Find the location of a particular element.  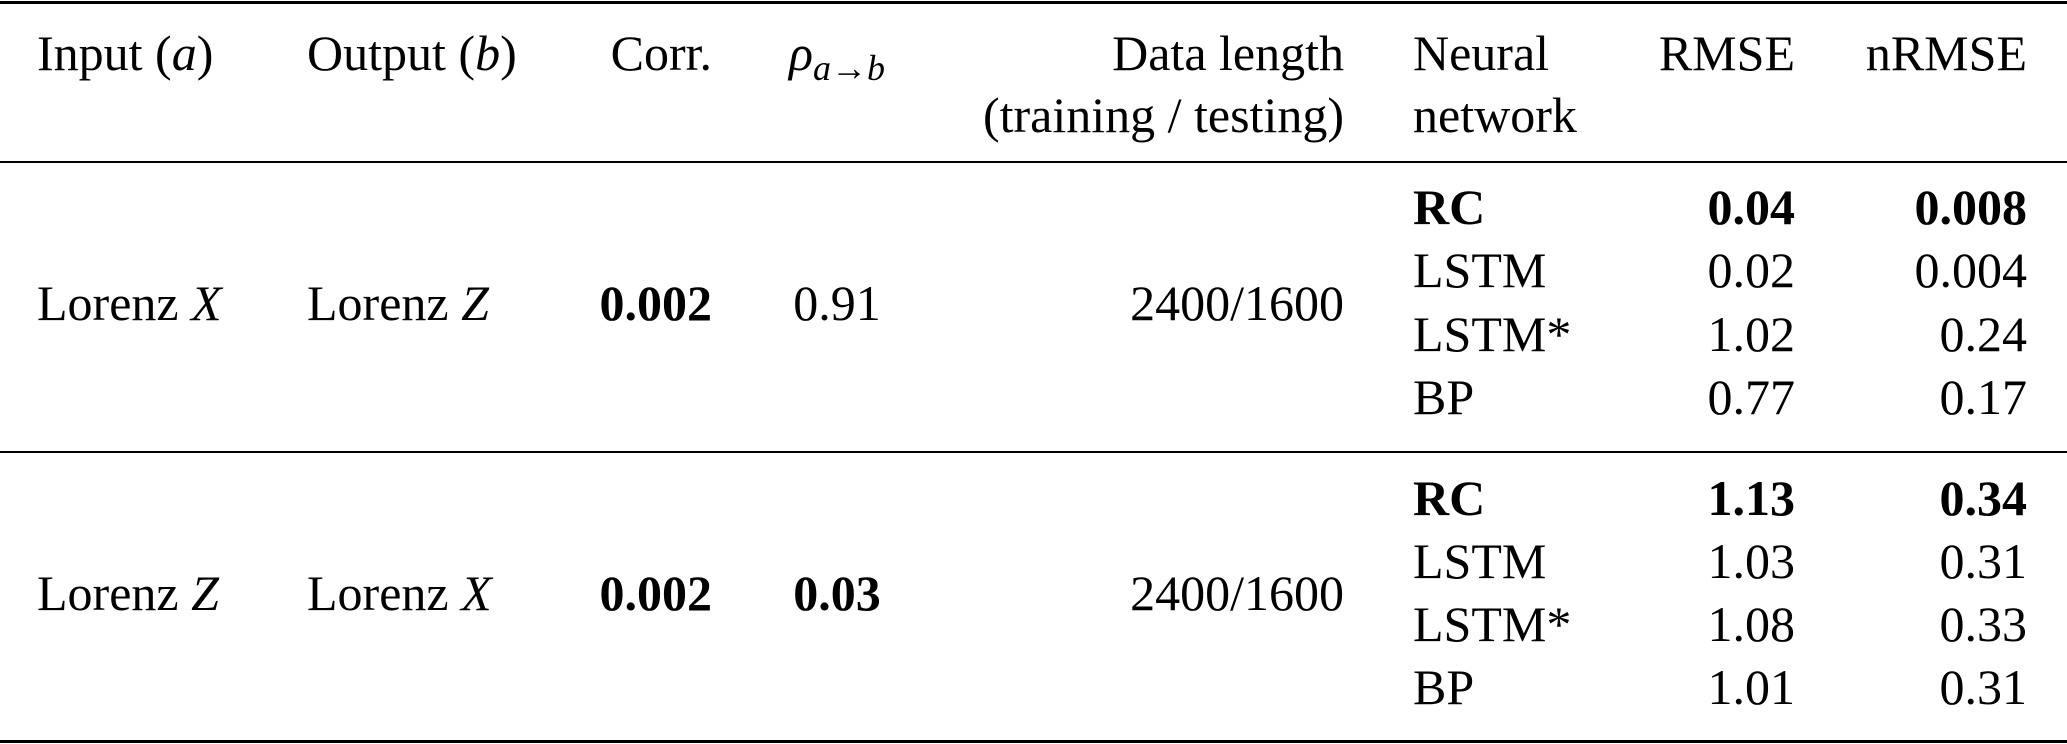

header-rho: ρa→b is located at coordinates (837, 56).